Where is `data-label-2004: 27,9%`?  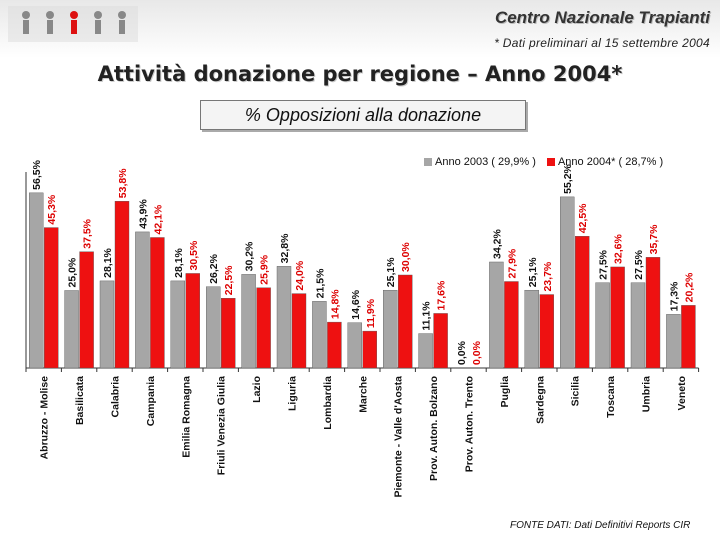
data-label-2004: 27,9% is located at coordinates (512, 263).